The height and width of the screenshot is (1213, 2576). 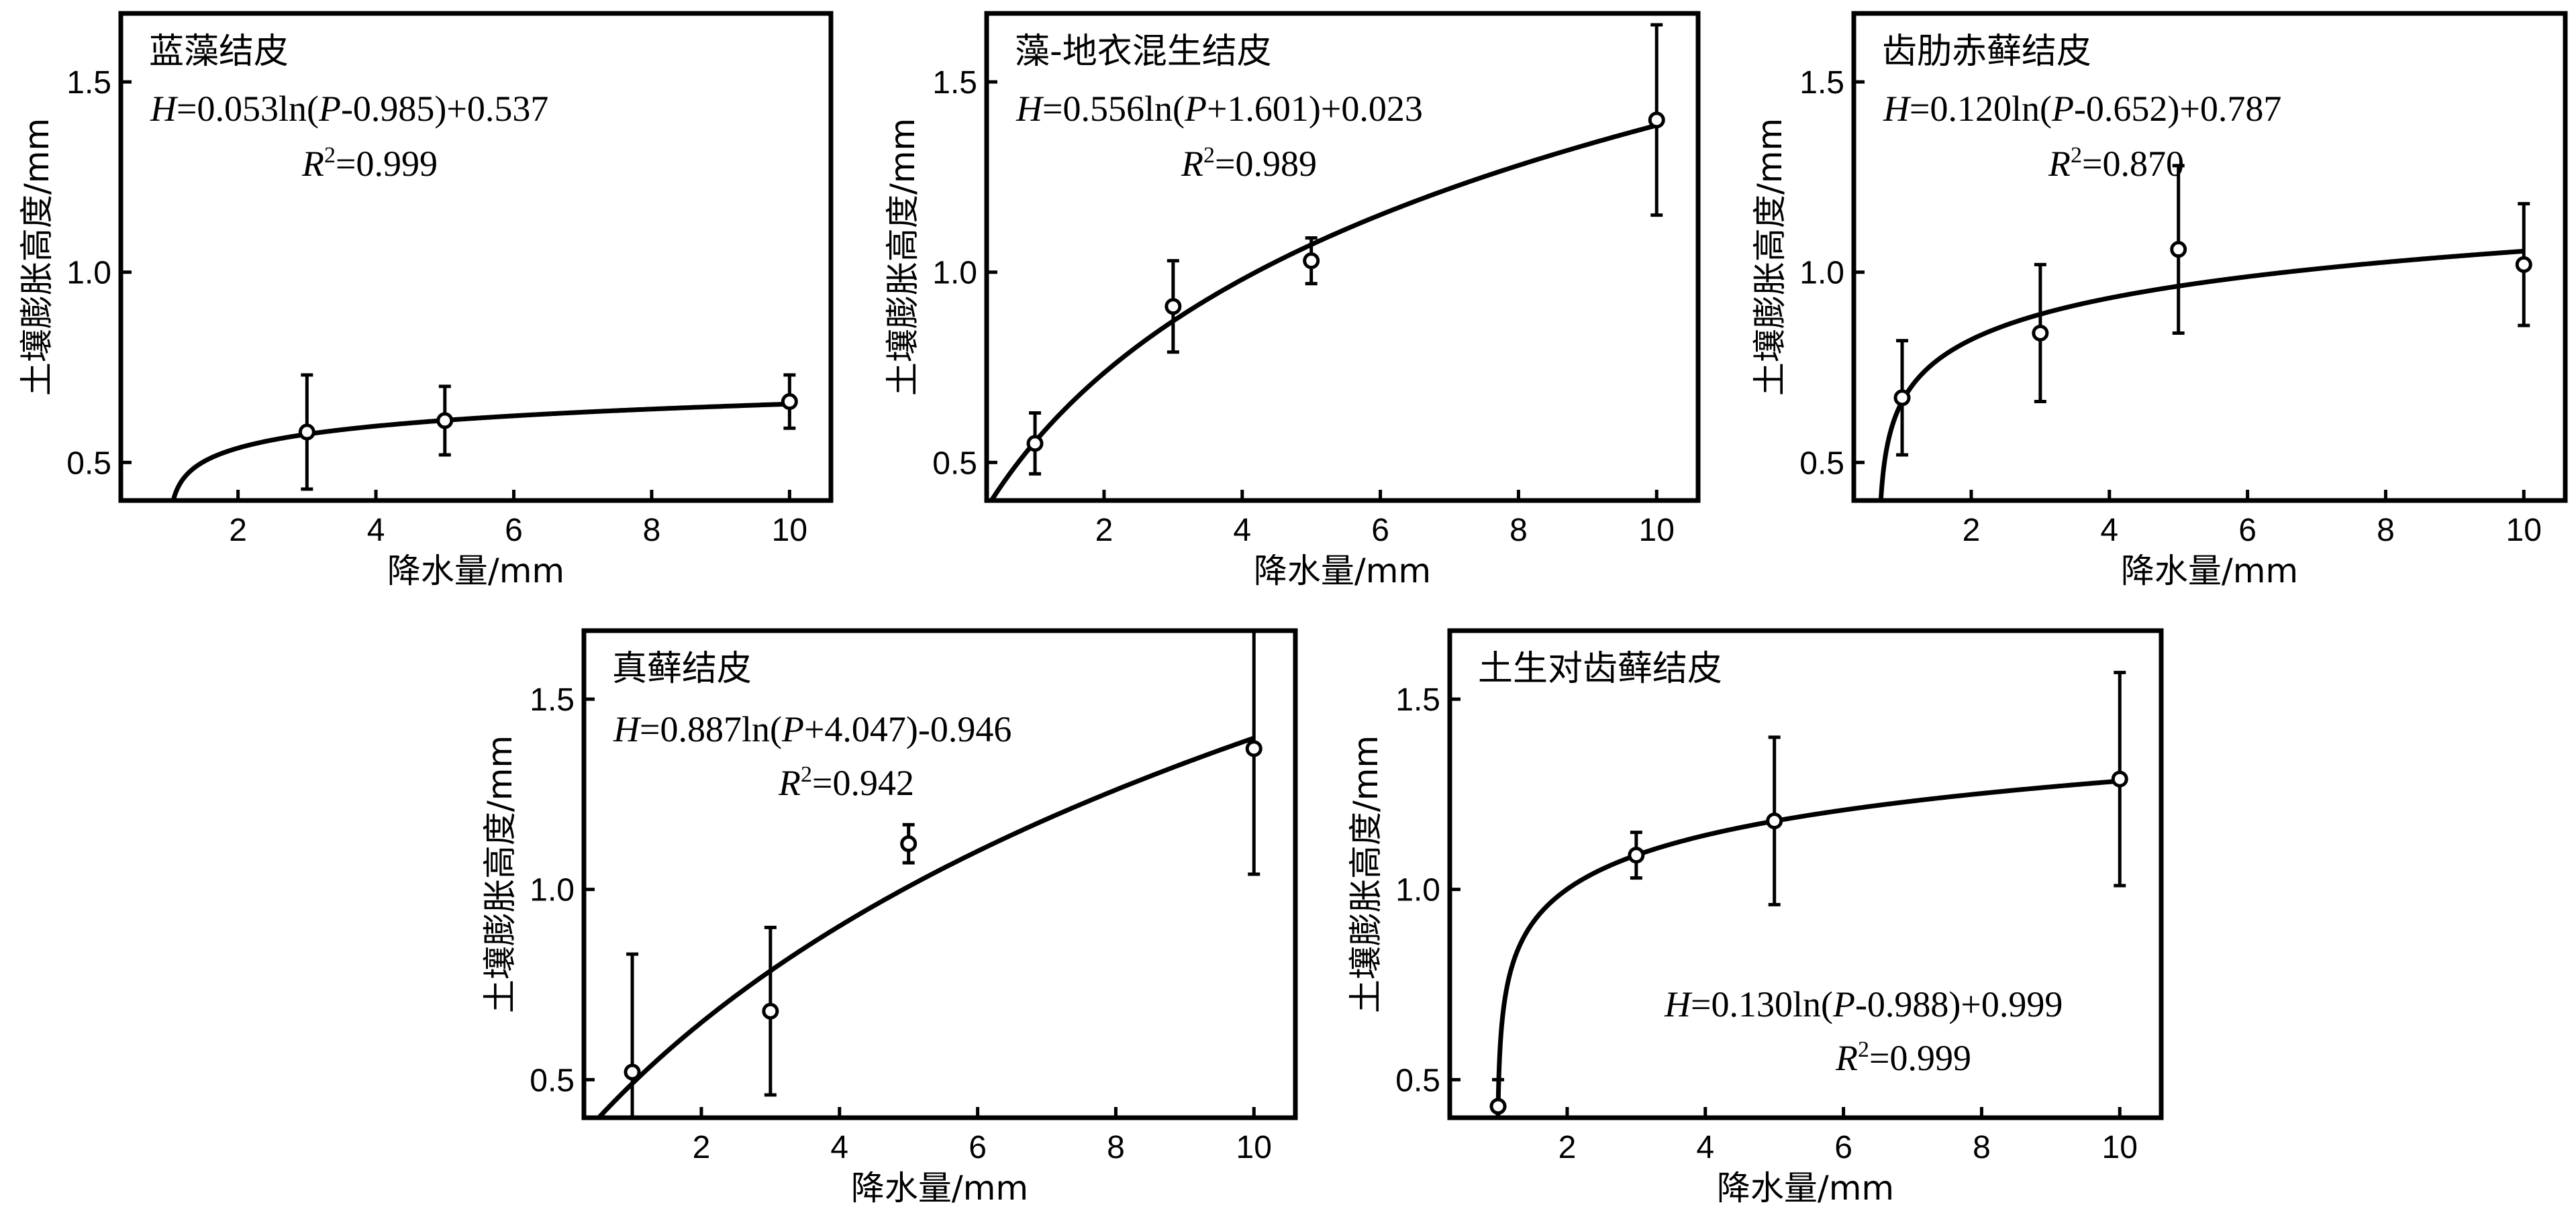 I want to click on fit-equation: H=0.556ln(P+1.601)+0.023, so click(x=1219, y=109).